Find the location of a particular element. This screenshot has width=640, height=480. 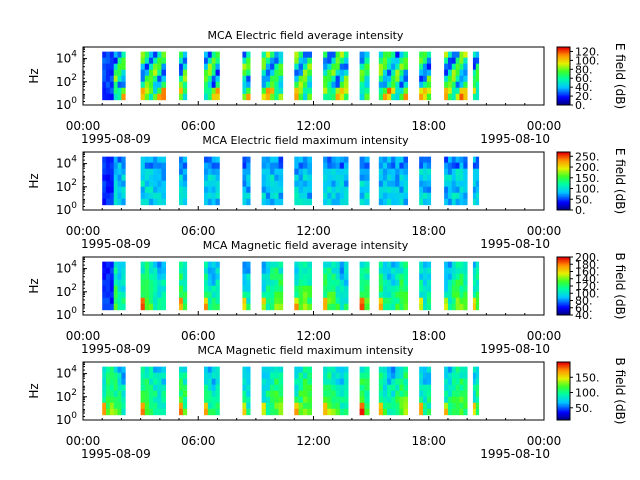

y-axis-label: Hz is located at coordinates (34, 390).